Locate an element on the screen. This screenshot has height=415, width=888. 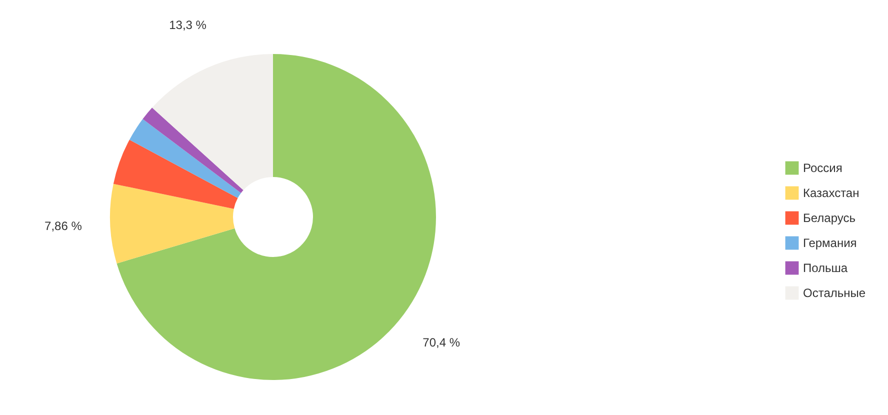
data-label: 7,86 % is located at coordinates (63, 225).